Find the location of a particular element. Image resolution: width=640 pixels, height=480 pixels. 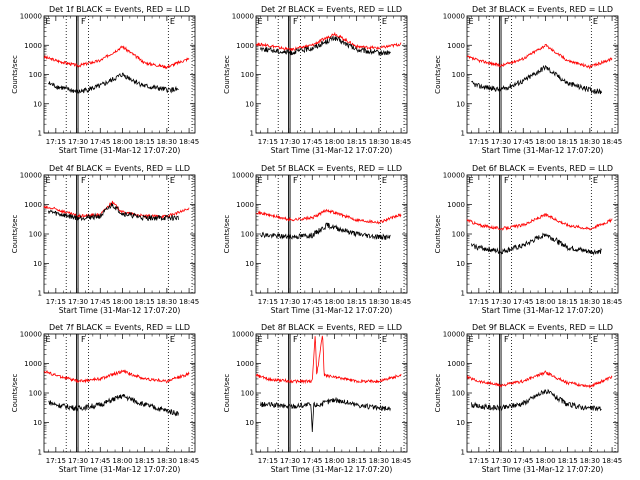

det-7-title: Det 7f BLACK = Events, RED = LLD is located at coordinates (119, 327).